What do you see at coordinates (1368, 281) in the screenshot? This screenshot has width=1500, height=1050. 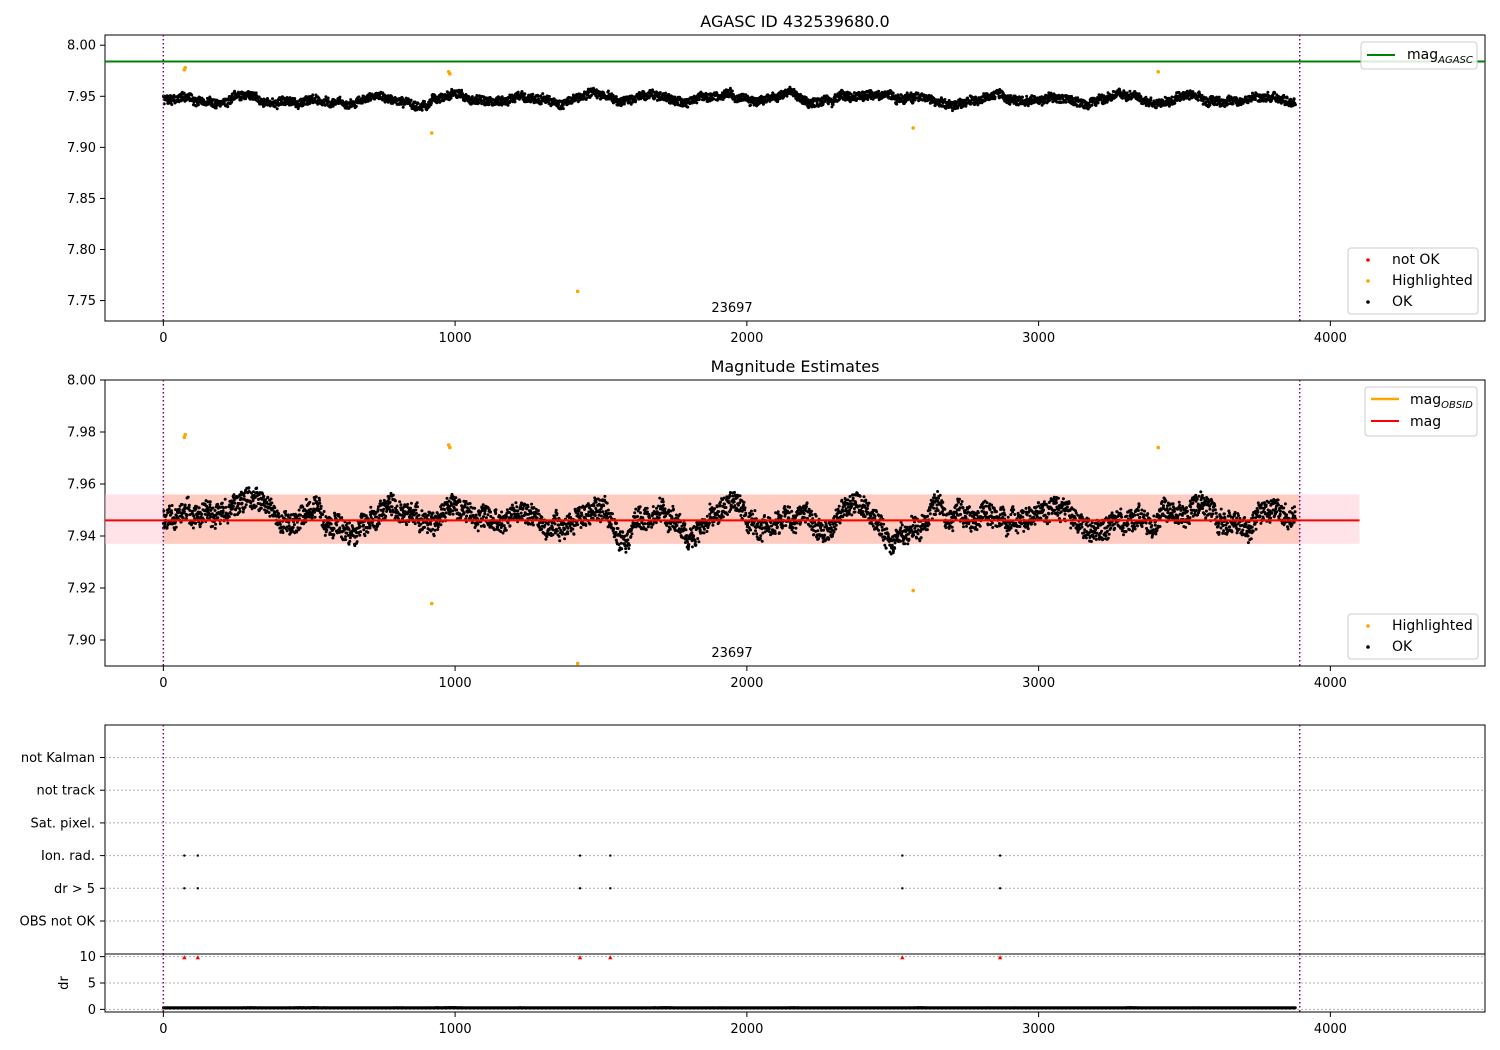 I see `legend-highlighted-marker` at bounding box center [1368, 281].